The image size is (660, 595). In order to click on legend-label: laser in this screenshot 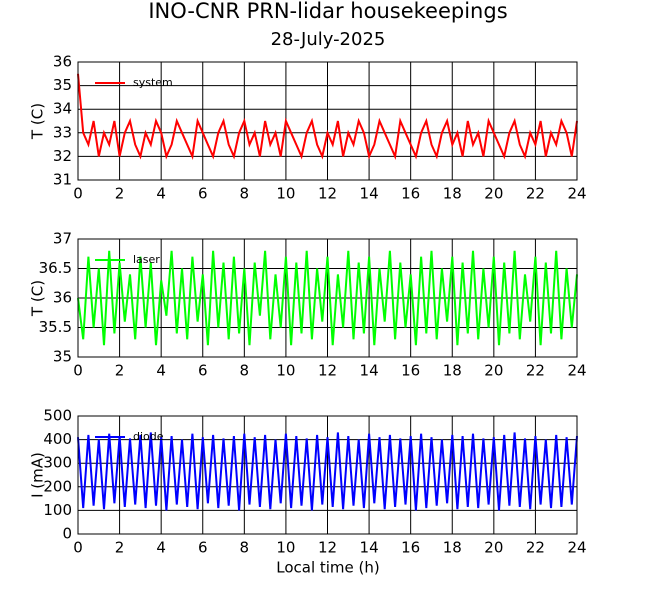, I will do `click(146, 259)`.